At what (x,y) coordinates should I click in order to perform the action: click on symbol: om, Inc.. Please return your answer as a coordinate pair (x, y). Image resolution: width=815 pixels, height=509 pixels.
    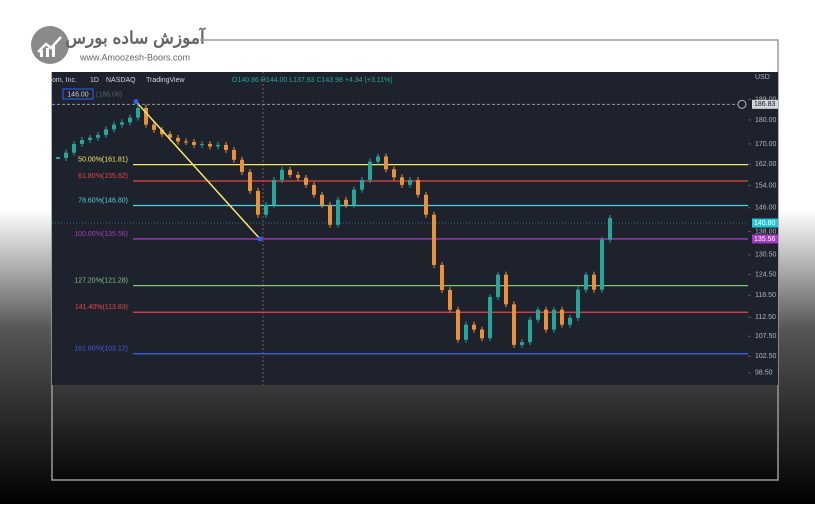
    Looking at the image, I should click on (64, 80).